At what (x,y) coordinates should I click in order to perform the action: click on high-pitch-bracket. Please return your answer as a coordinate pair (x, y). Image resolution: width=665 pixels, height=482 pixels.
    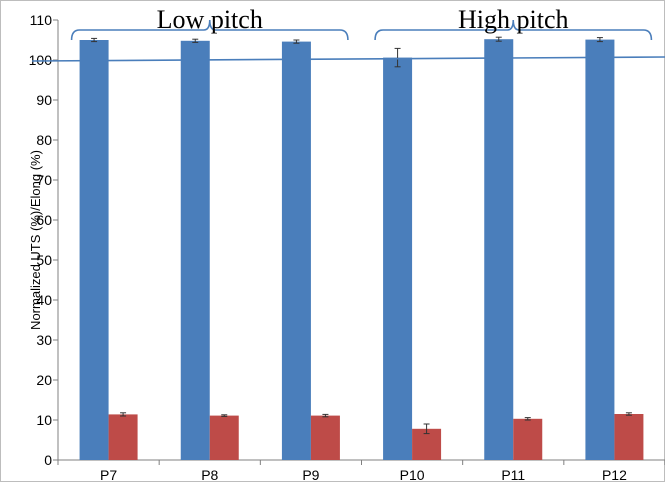
    Looking at the image, I should click on (513, 30).